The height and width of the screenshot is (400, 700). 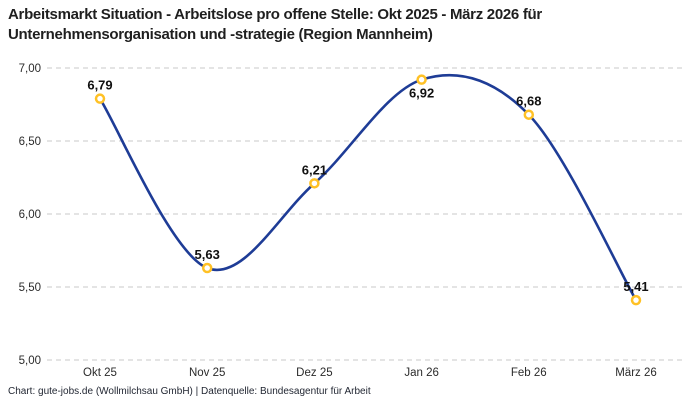 I want to click on data-point-label: 5,63, so click(x=207, y=254).